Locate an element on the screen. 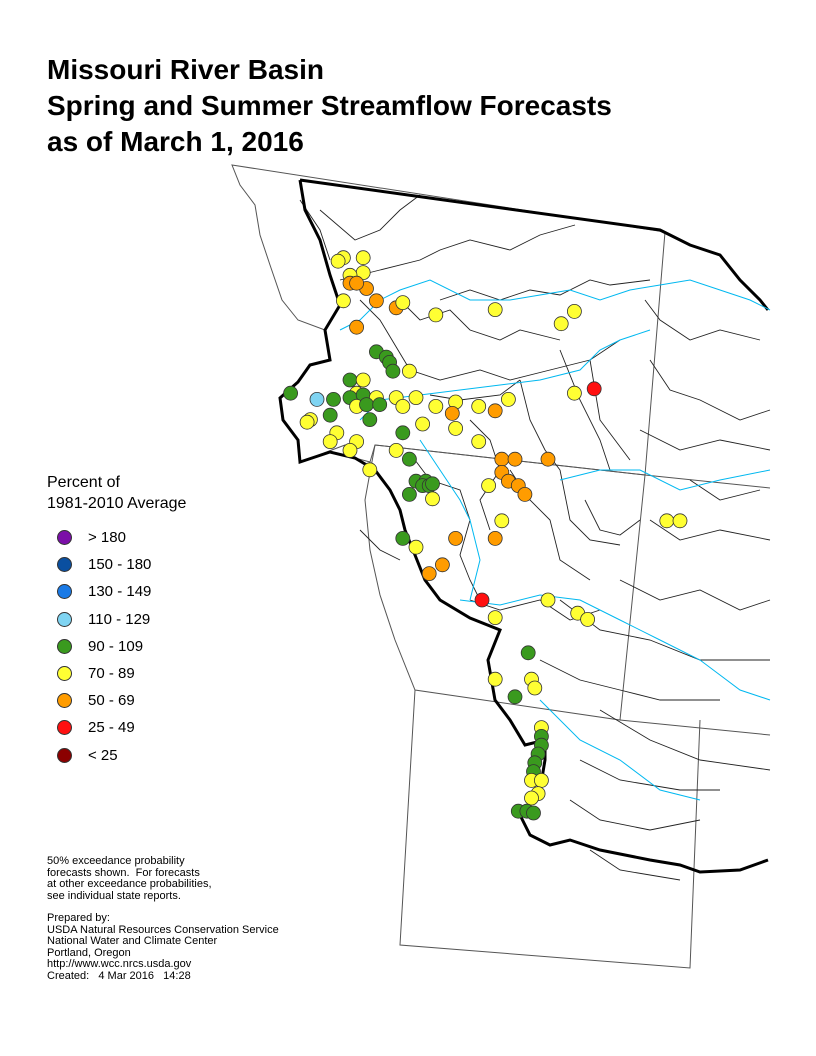 This screenshot has height=1056, width=816. legend-item: 70 - 89 is located at coordinates (121, 673).